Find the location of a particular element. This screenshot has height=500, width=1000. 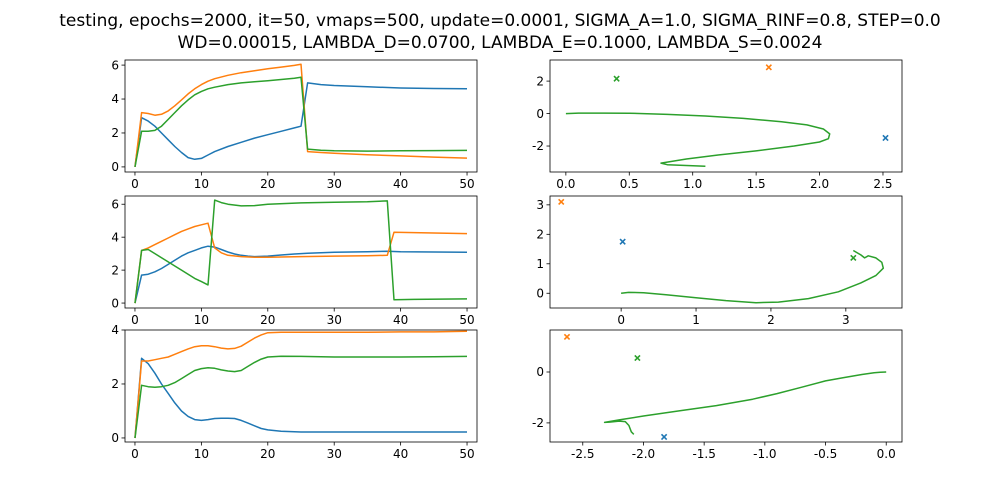

subplot-6: -2.5 -2.0 -1.5 -1.0 -0.5 0.0 -2 0 is located at coordinates (717, 395).